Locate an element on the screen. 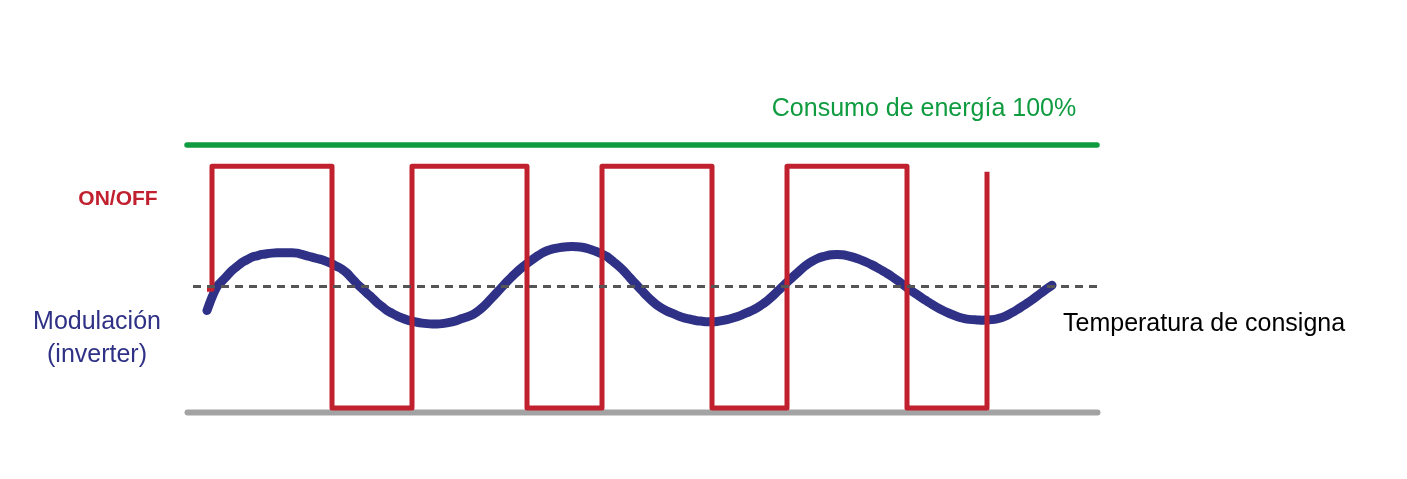 This screenshot has height=479, width=1407. series-label: Modulación (inverter) is located at coordinates (97, 336).